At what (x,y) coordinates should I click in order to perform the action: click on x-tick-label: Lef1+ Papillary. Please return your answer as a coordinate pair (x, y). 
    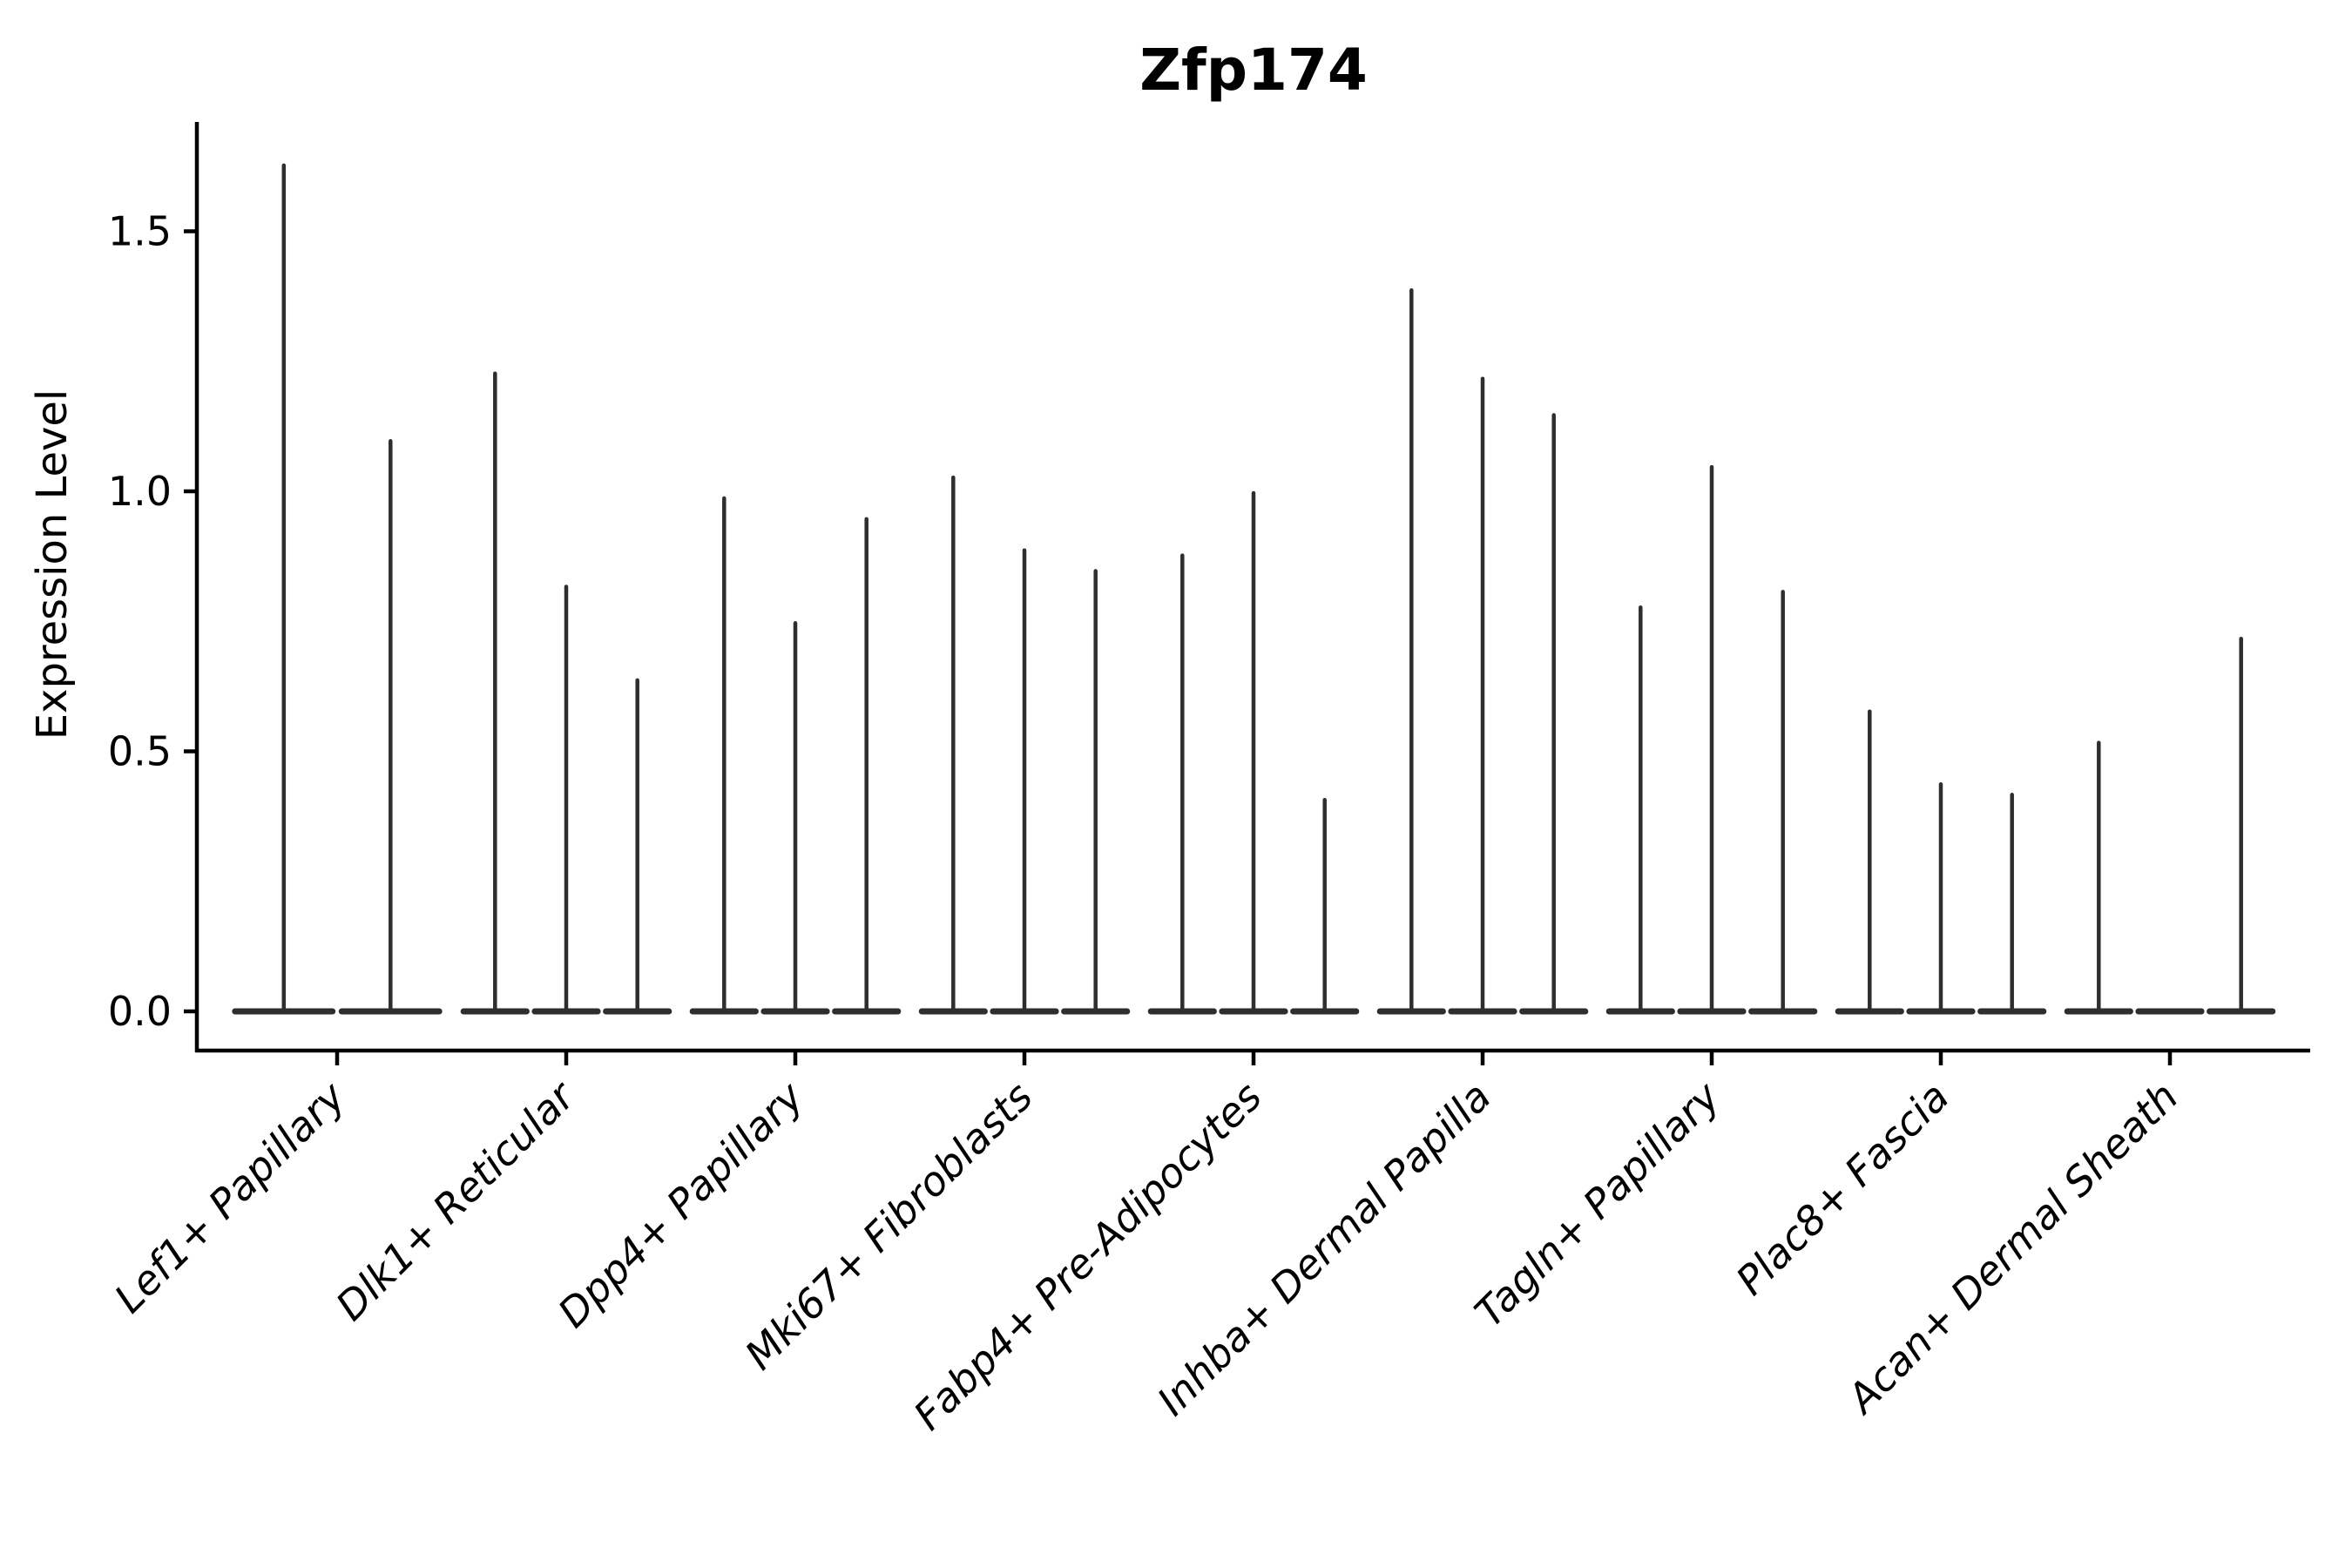
    Looking at the image, I should click on (230, 1196).